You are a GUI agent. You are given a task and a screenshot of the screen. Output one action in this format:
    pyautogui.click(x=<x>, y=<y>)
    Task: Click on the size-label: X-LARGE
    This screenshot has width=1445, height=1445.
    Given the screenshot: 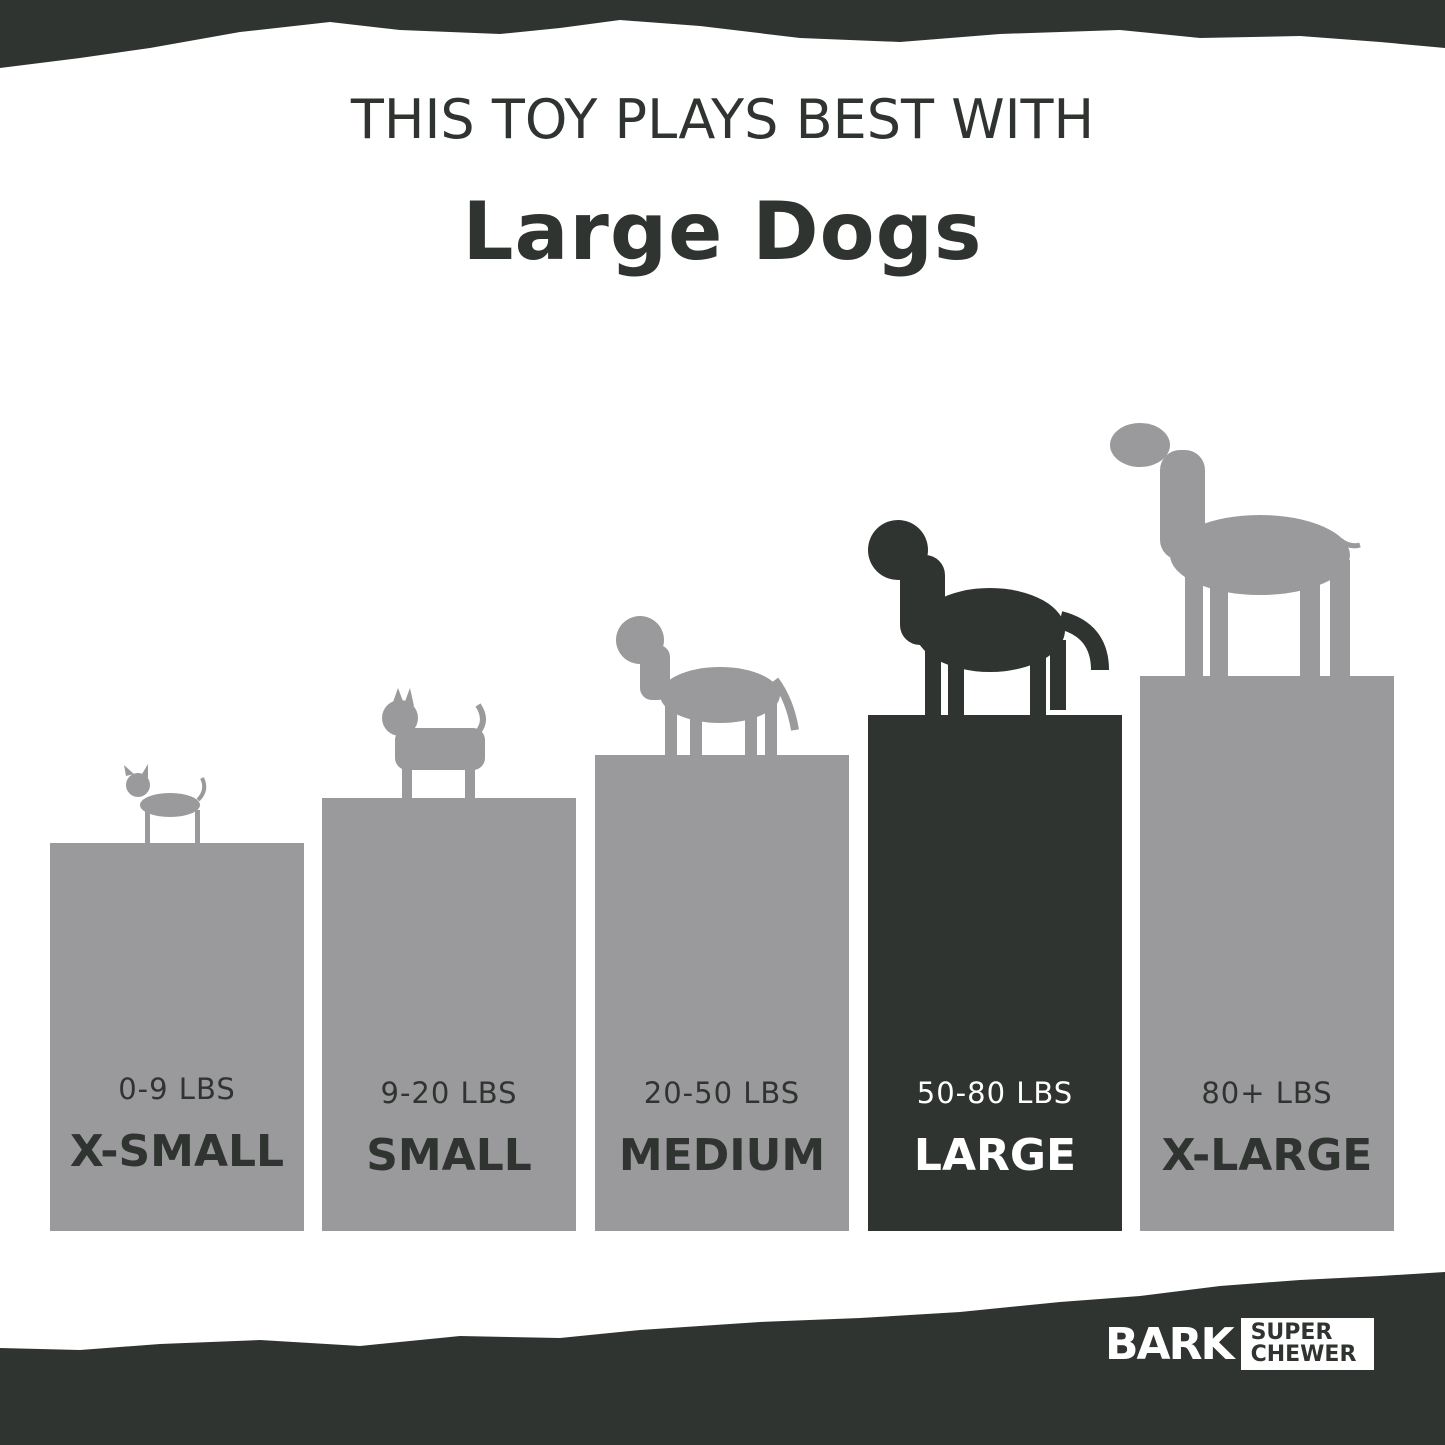 What is the action you would take?
    pyautogui.click(x=1267, y=1155)
    